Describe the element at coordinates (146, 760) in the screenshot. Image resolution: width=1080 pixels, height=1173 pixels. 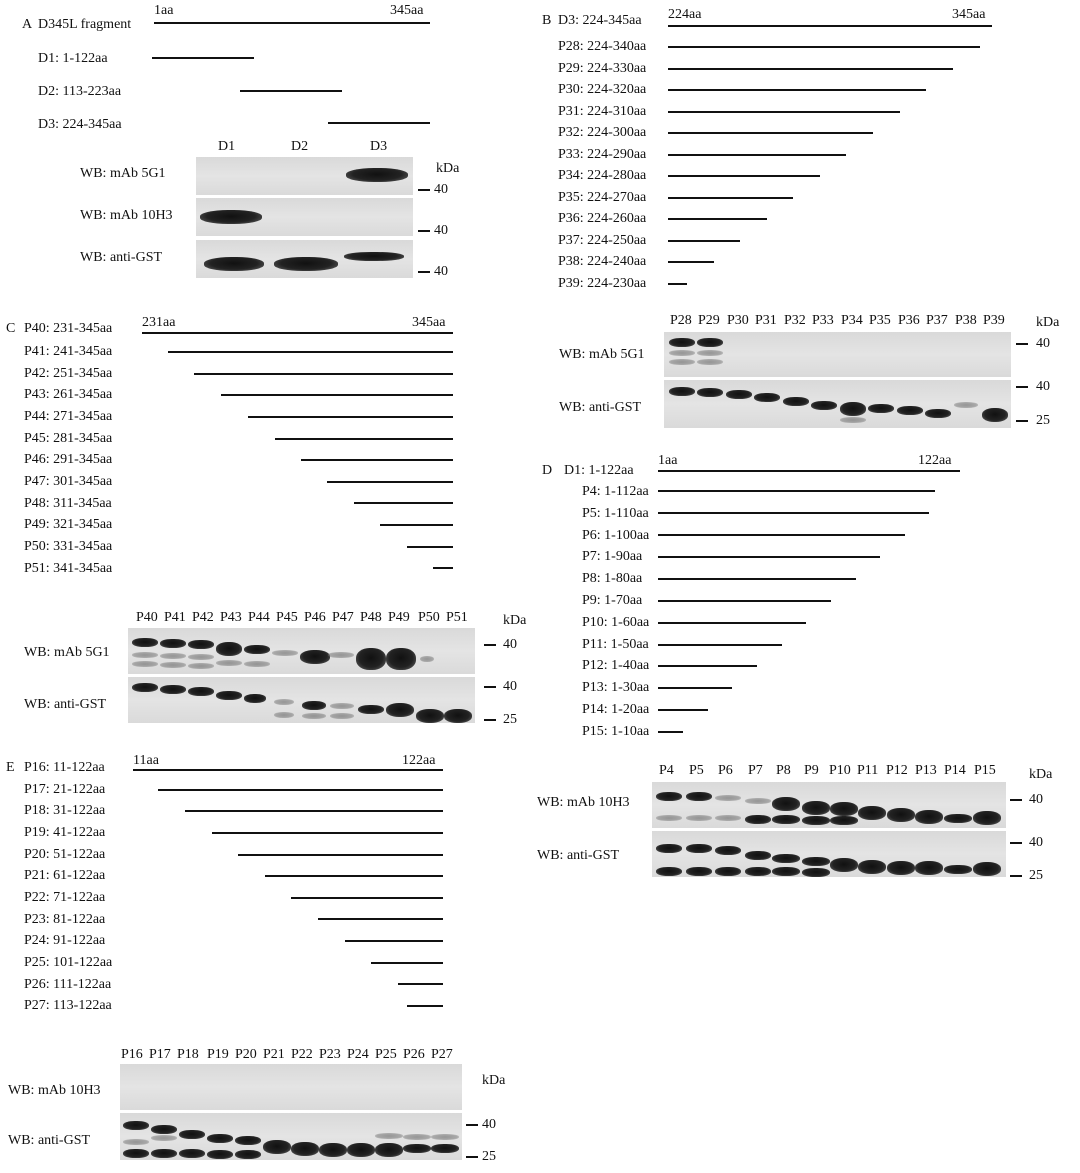
I see `panel-e-start-label: 11aa` at that location.